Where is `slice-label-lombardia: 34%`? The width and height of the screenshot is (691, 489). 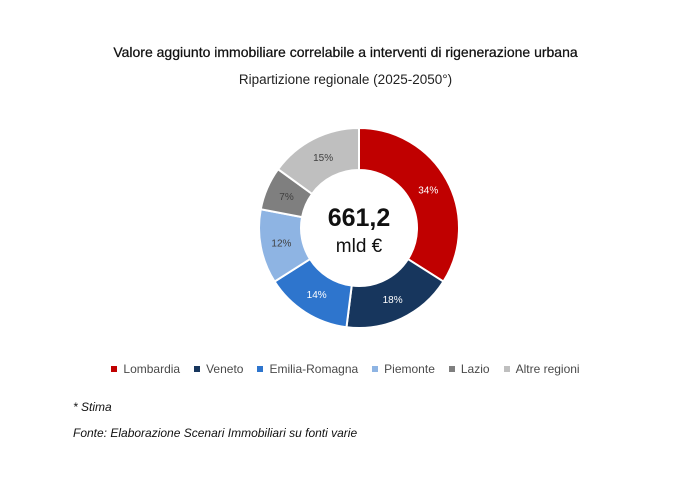
slice-label-lombardia: 34% is located at coordinates (428, 190).